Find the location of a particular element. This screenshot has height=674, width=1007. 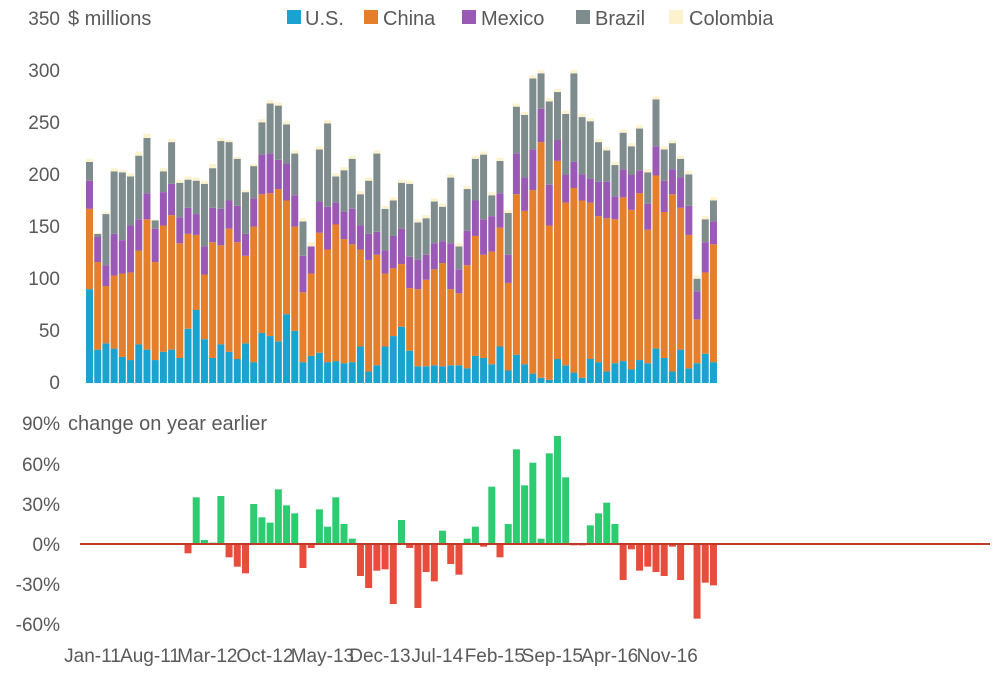

top-y-tick: 200 is located at coordinates (44, 175).